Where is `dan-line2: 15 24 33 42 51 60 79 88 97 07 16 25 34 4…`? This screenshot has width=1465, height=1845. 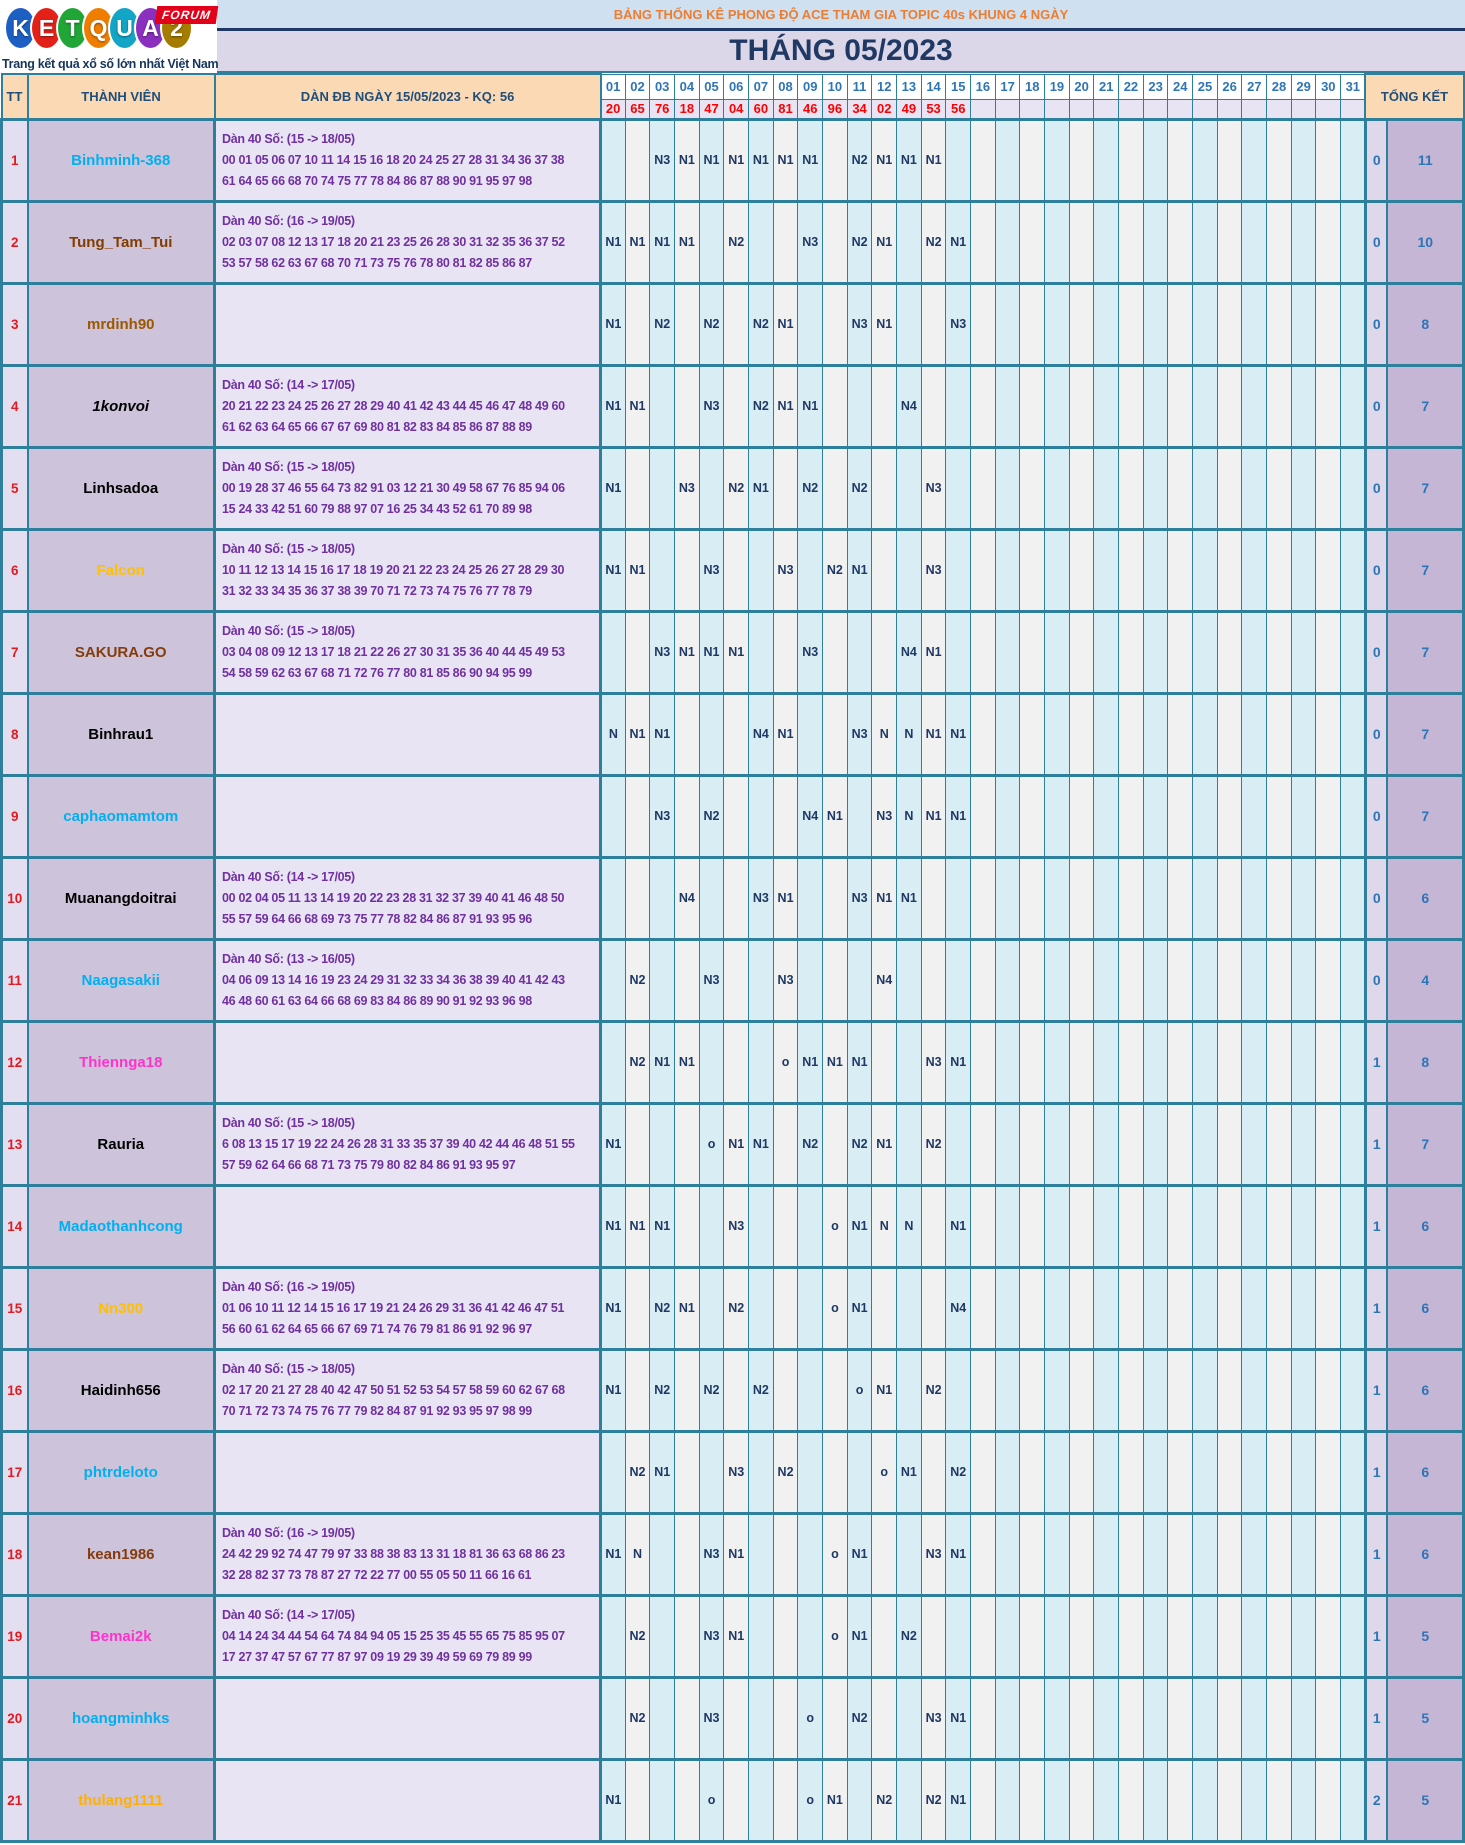
dan-line2: 15 24 33 42 51 60 79 88 97 07 16 25 34 4… is located at coordinates (377, 508).